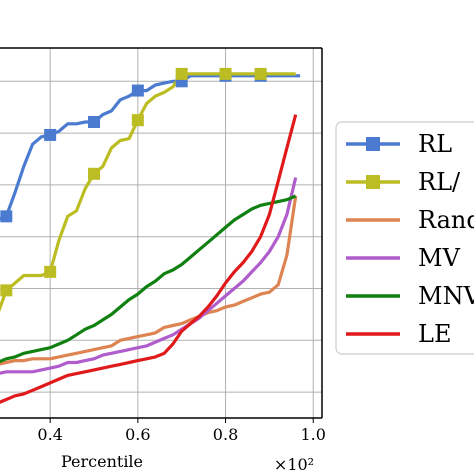 The image size is (474, 474). What do you see at coordinates (49, 434) in the screenshot?
I see `x-tick-label-0: 0.4` at bounding box center [49, 434].